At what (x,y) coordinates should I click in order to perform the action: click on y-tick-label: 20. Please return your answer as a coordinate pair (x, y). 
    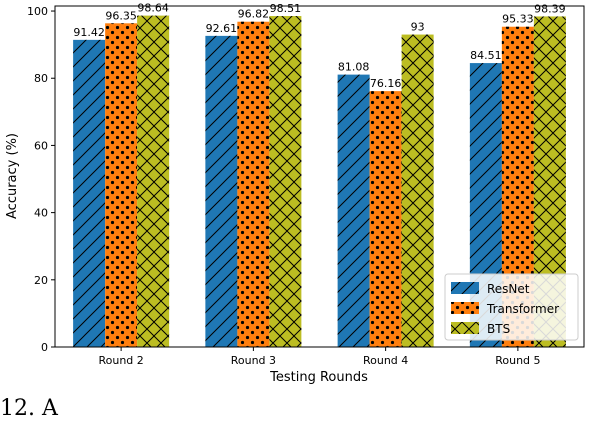
    Looking at the image, I should click on (41, 280).